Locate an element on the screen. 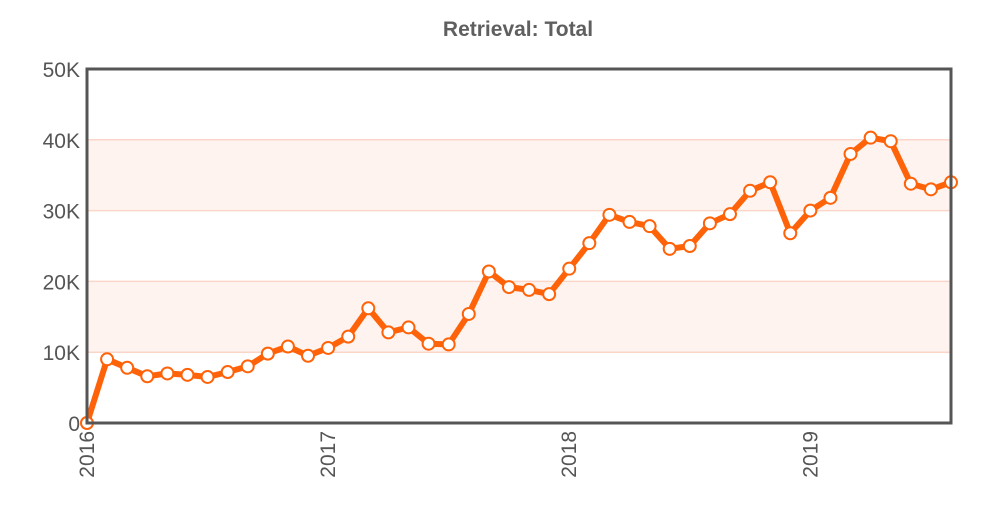 This screenshot has height=509, width=1000. x-tick-label: 2017 is located at coordinates (328, 454).